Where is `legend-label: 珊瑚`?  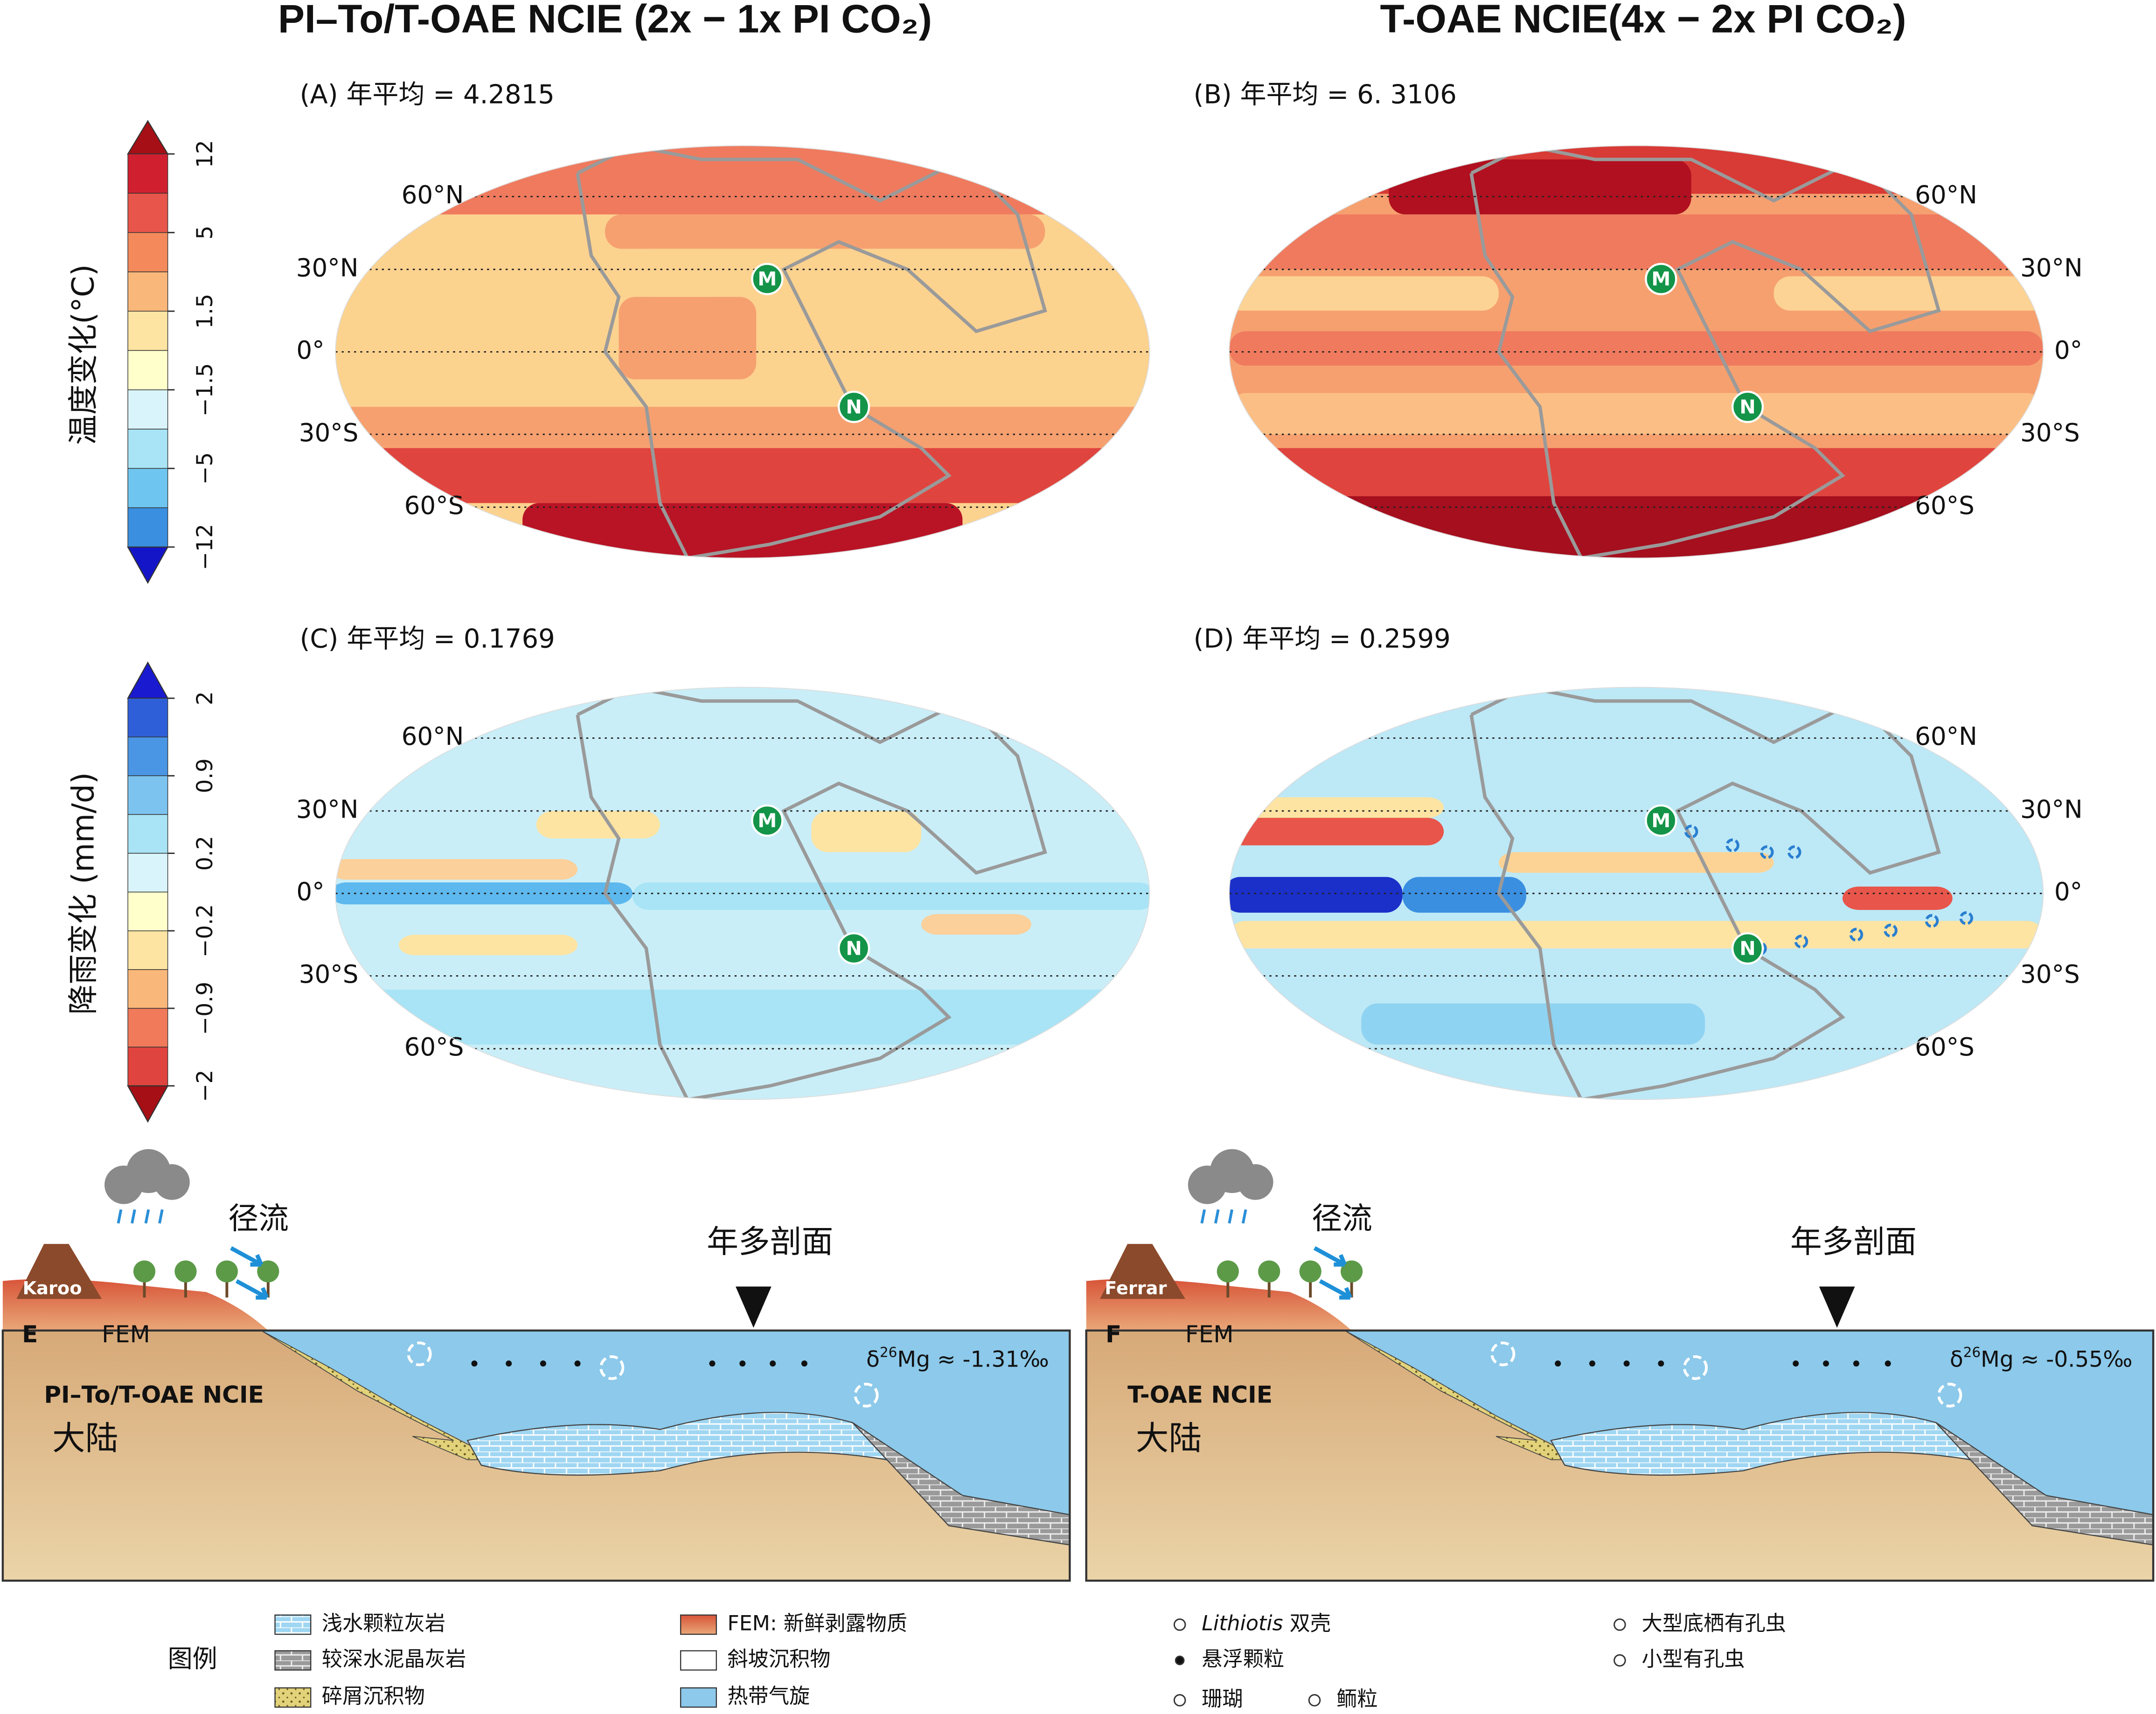 legend-label: 珊瑚 is located at coordinates (1222, 1699).